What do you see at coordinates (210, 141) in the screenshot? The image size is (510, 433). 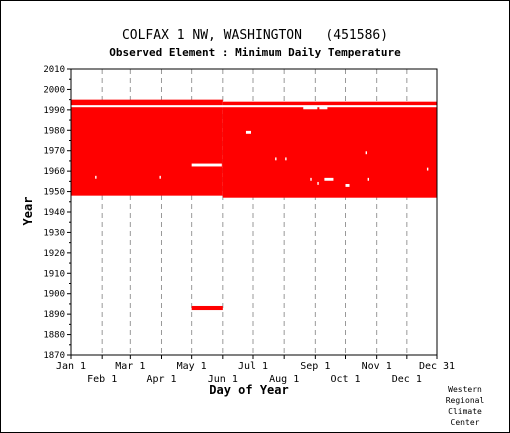 I see `data-mark` at bounding box center [210, 141].